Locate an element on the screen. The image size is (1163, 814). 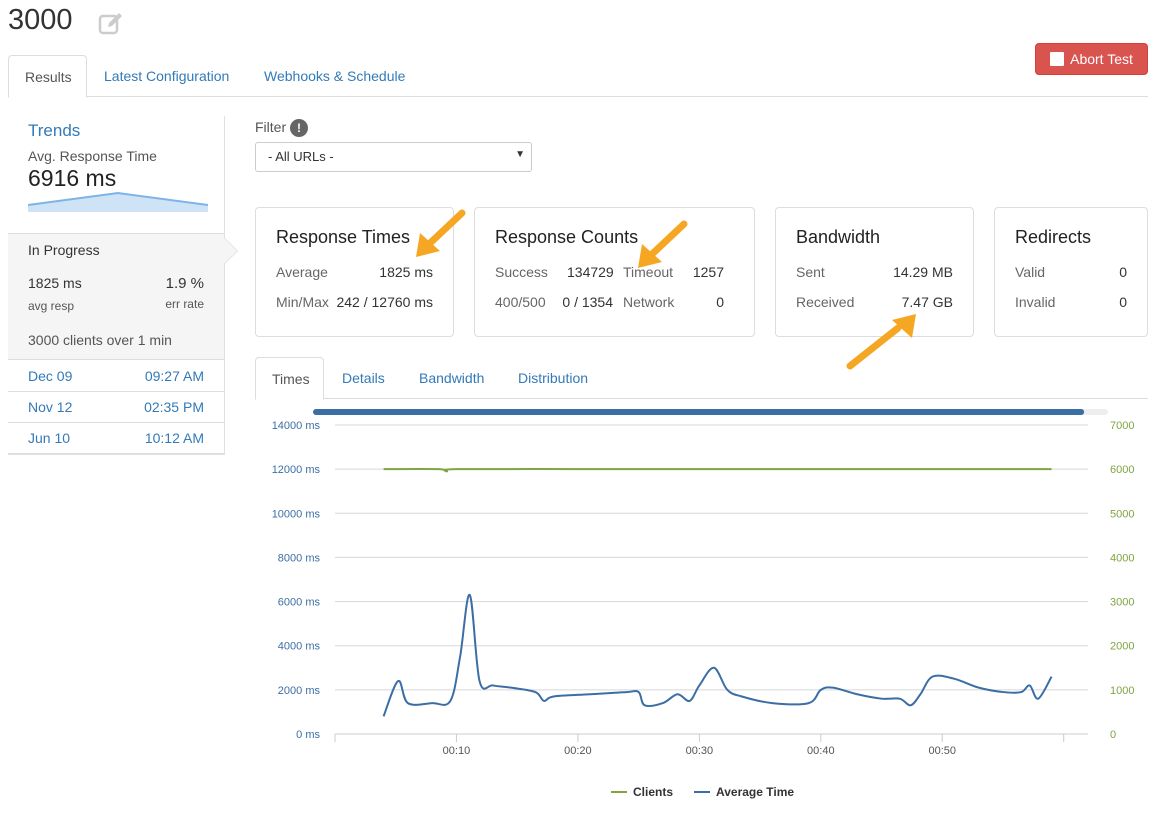
avg-response-value: 6916 ms is located at coordinates (72, 178).